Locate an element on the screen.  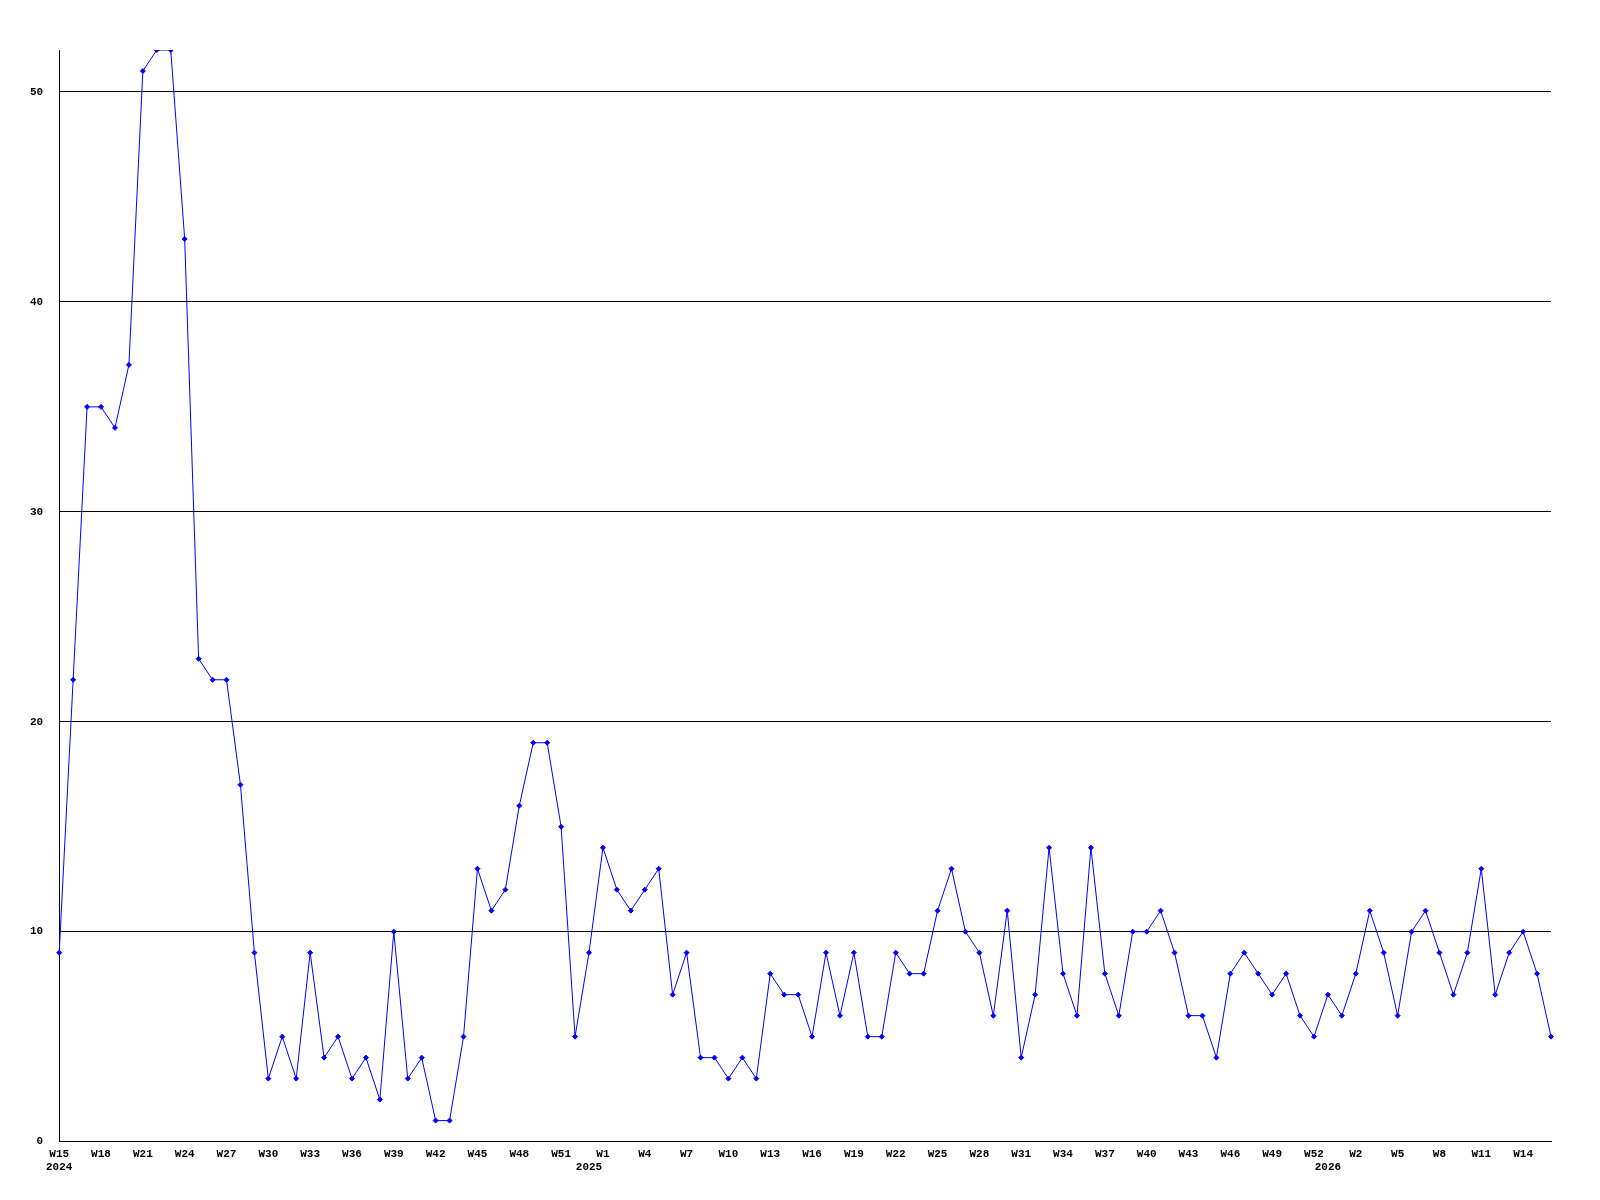
x-tick-label: W18 is located at coordinates (101, 1153).